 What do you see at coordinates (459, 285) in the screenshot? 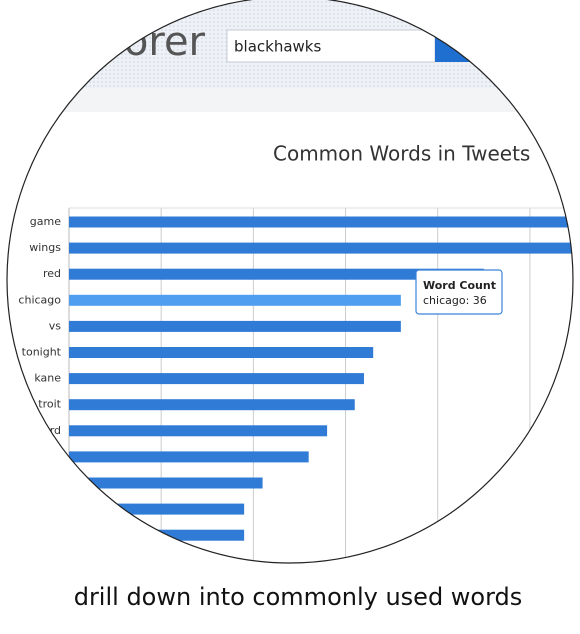
I see `tooltip-title: Word Count` at bounding box center [459, 285].